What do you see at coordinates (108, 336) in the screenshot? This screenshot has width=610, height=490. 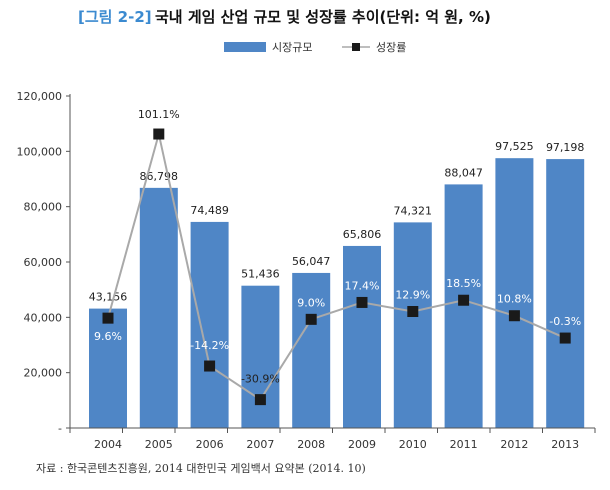 I see `growth-value-label: 9.6%` at bounding box center [108, 336].